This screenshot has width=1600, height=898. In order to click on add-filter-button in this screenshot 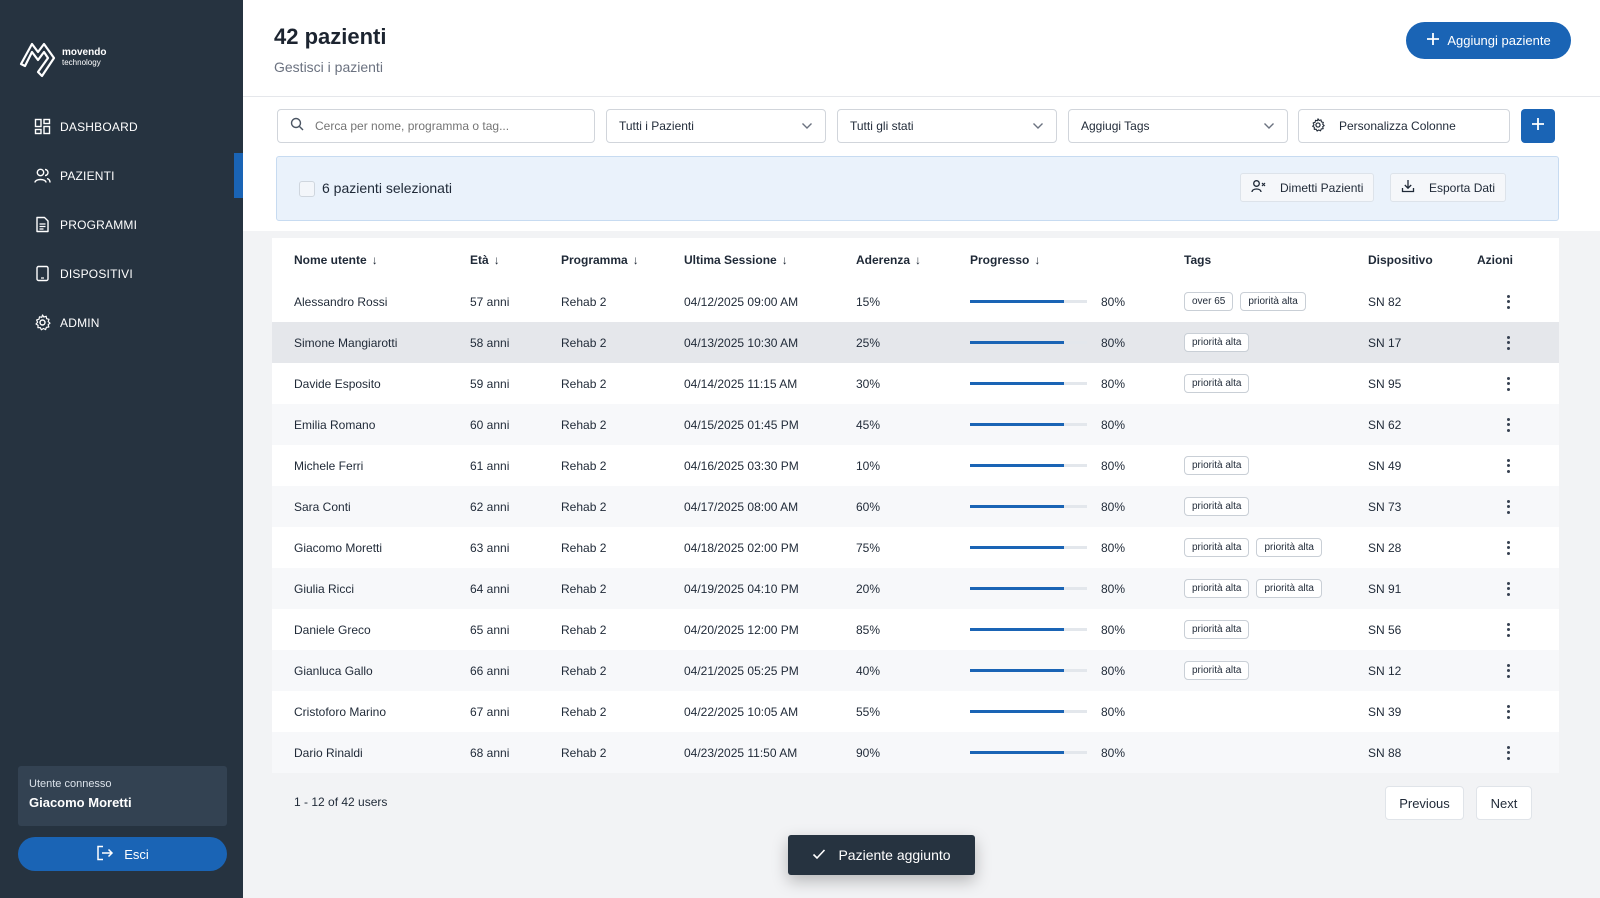, I will do `click(1538, 126)`.